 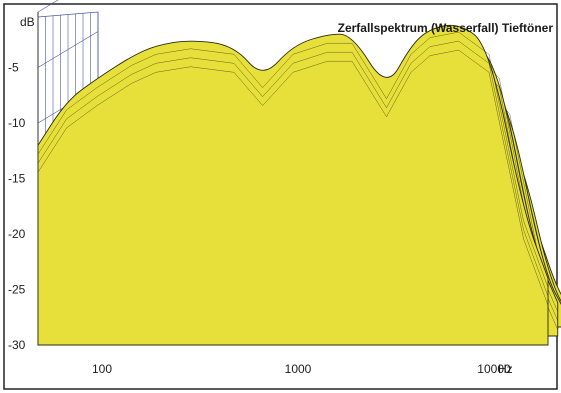 I want to click on y-tick-label: -10, so click(x=17, y=123).